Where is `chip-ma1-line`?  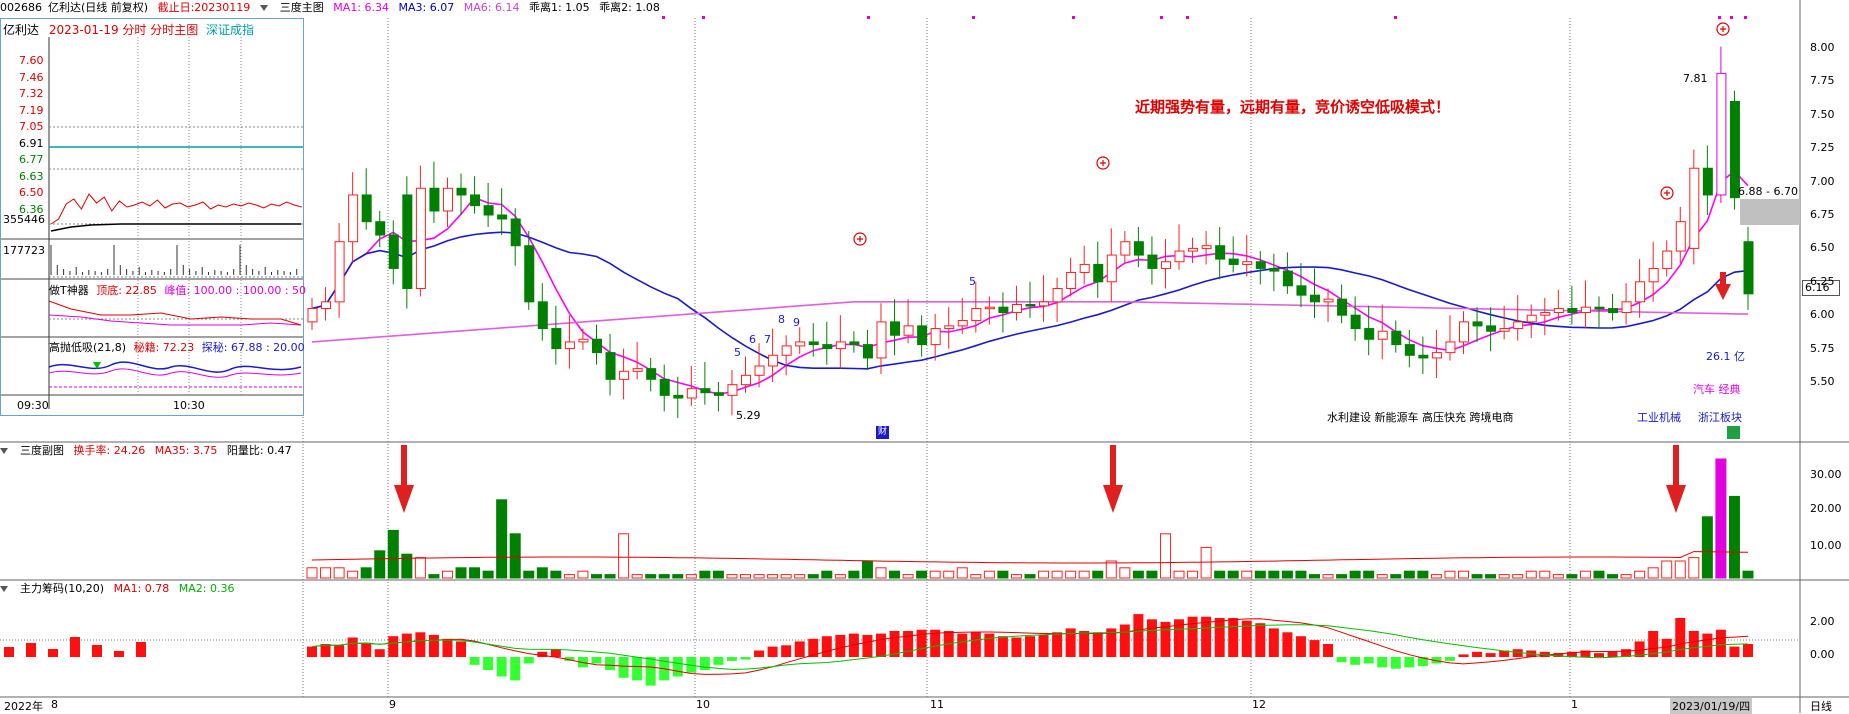 chip-ma1-line is located at coordinates (1030, 646).